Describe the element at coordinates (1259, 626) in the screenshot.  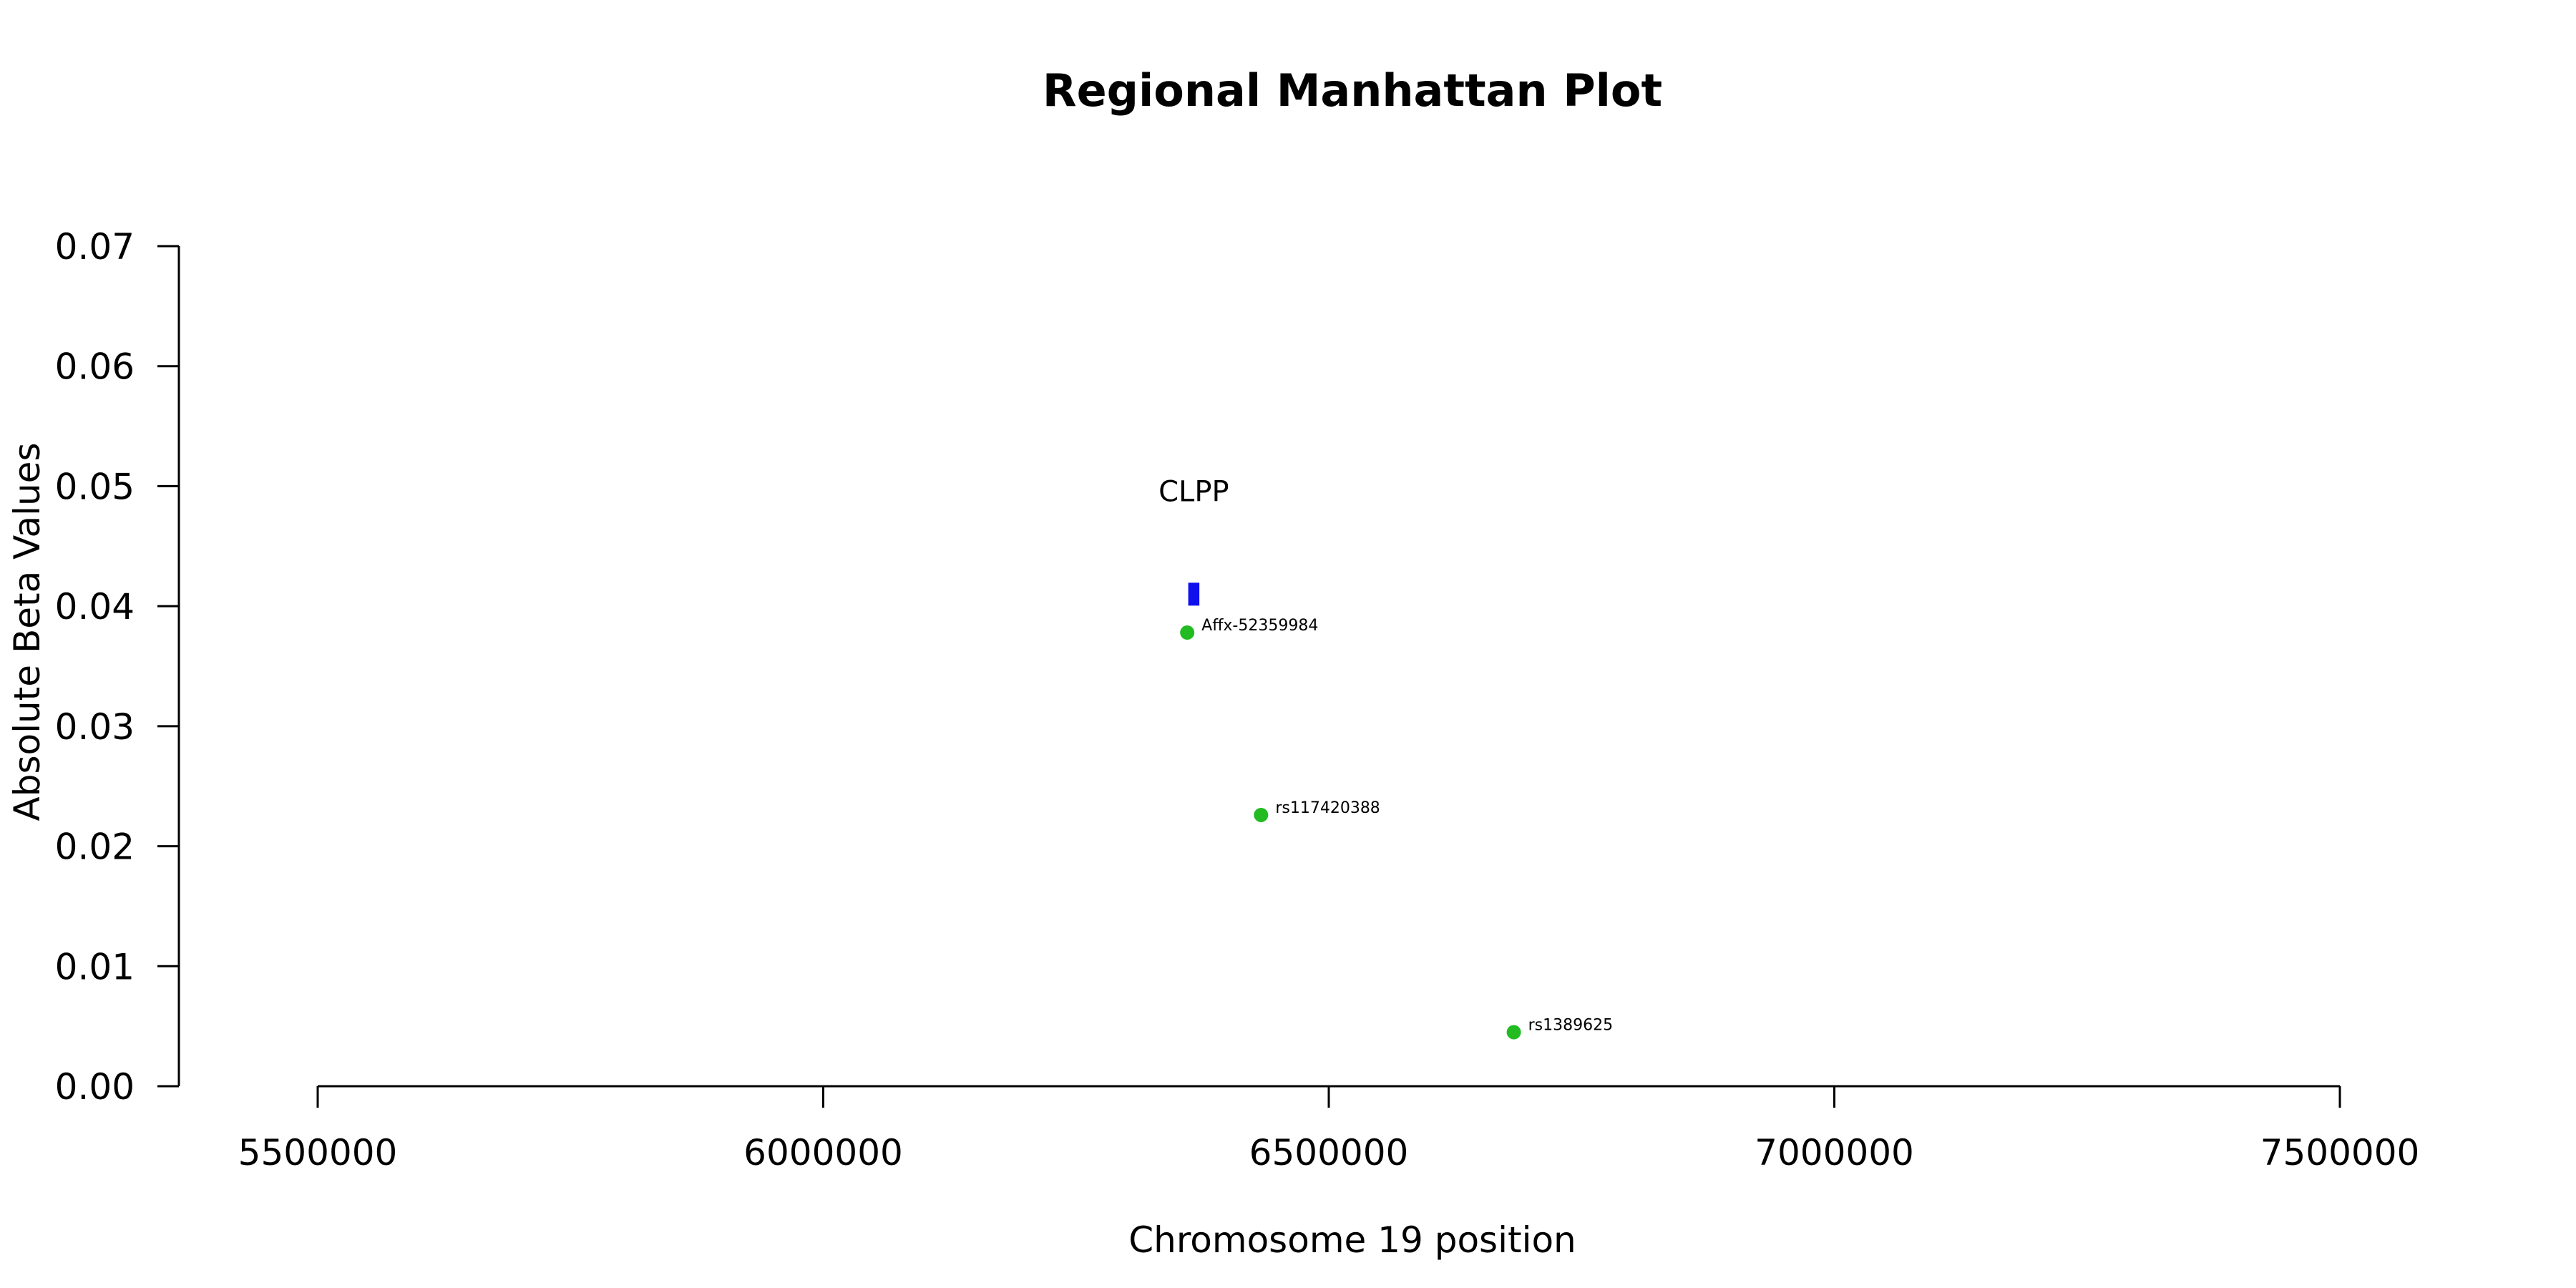
I see `point-label: Affx-52359984` at that location.